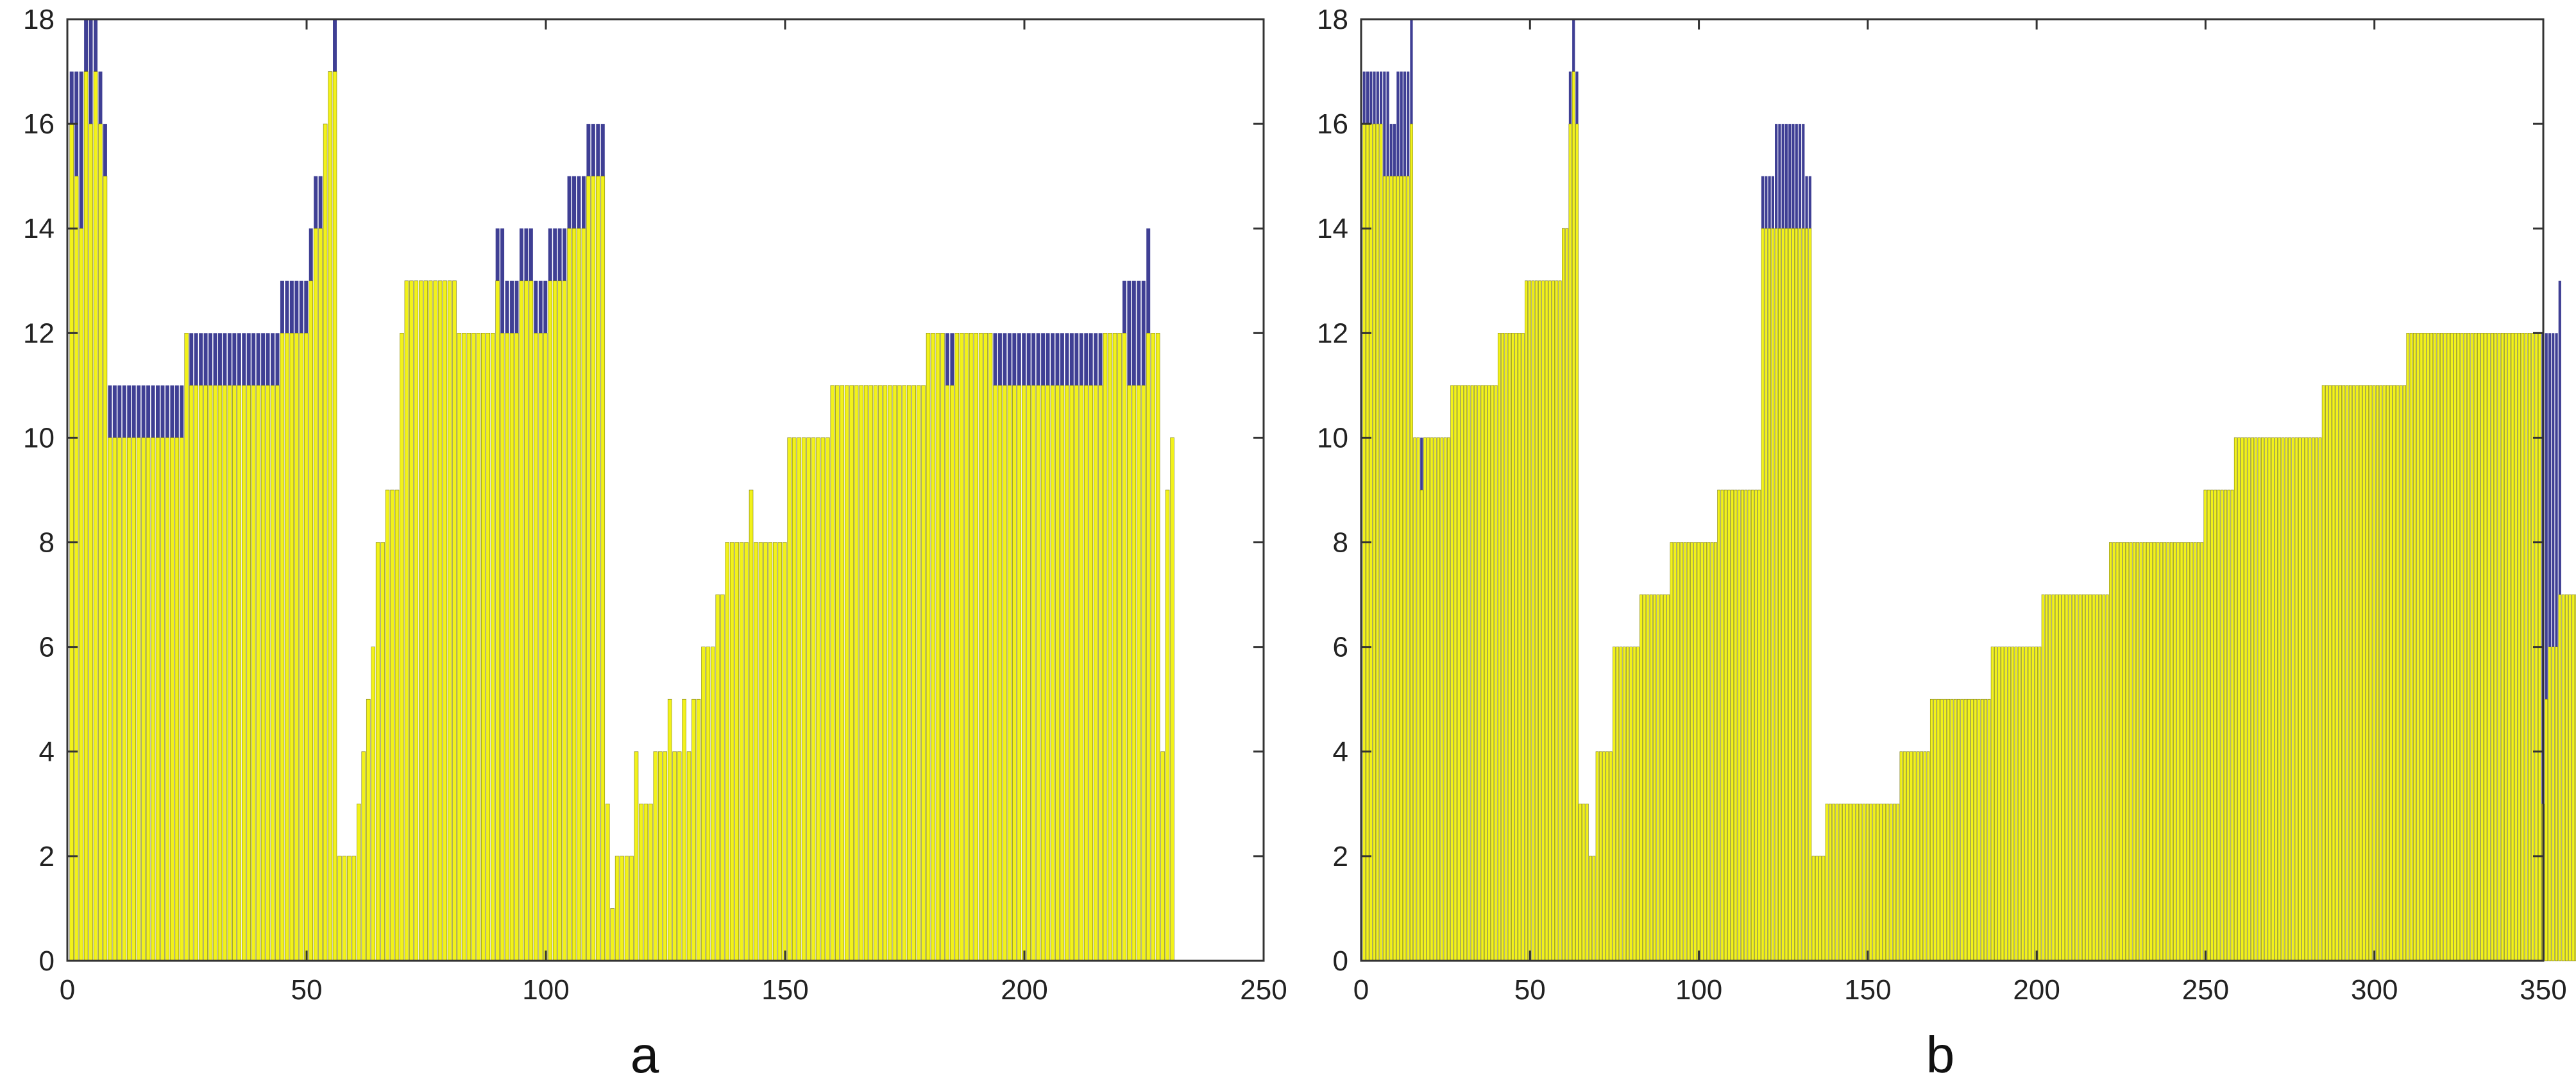  I want to click on x-tick-label: 350, so click(2543, 990).